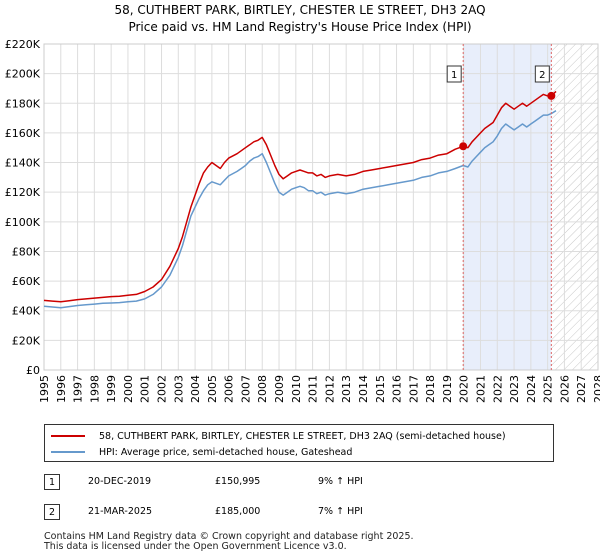 The image size is (600, 560). I want to click on x-tick-label: 2028, so click(596, 389).